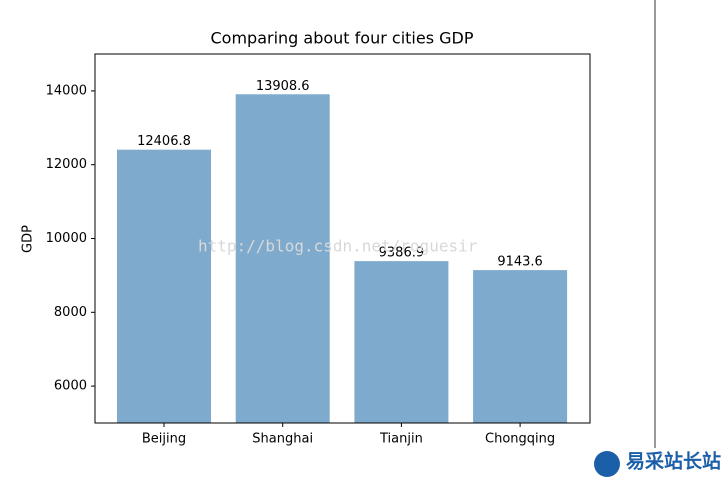  What do you see at coordinates (28, 239) in the screenshot?
I see `y-axis-label: GDP` at bounding box center [28, 239].